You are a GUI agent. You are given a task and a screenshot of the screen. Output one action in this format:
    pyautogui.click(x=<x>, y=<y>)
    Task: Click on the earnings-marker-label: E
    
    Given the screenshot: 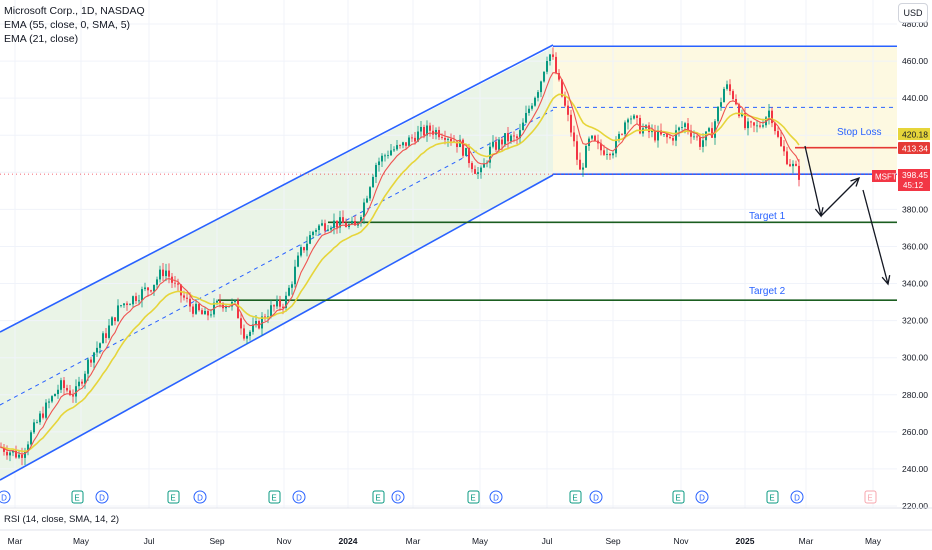 What is the action you would take?
    pyautogui.click(x=273, y=498)
    